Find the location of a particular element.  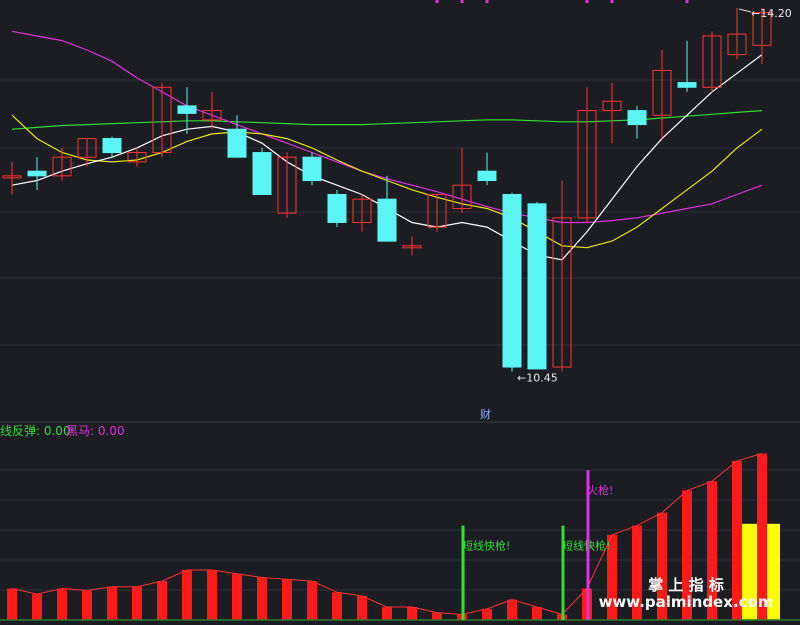

top-tick-marks is located at coordinates (562, 1).